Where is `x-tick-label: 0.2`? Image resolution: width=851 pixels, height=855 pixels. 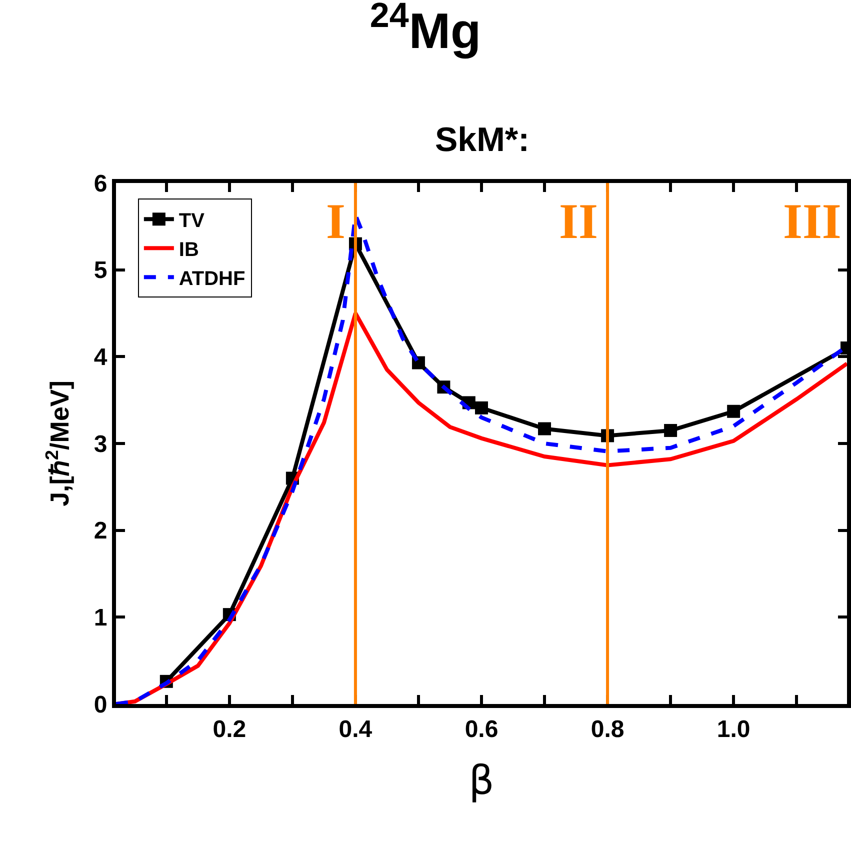
x-tick-label: 0.2 is located at coordinates (229, 729).